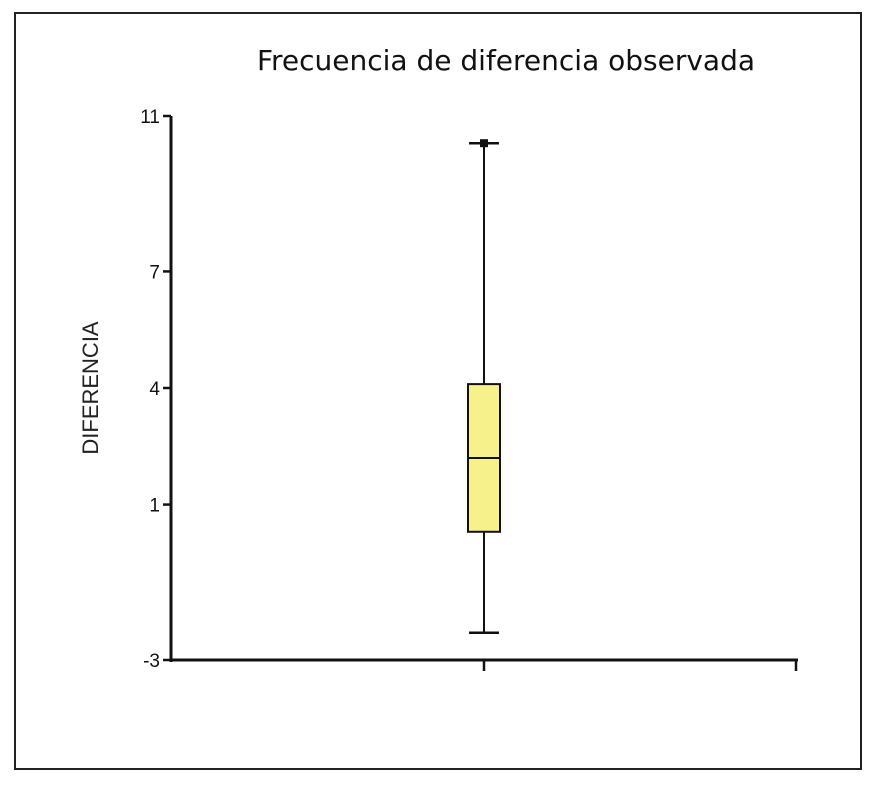 Image resolution: width=878 pixels, height=792 pixels. What do you see at coordinates (90, 388) in the screenshot?
I see `y-axis-label: DIFERENCIA` at bounding box center [90, 388].